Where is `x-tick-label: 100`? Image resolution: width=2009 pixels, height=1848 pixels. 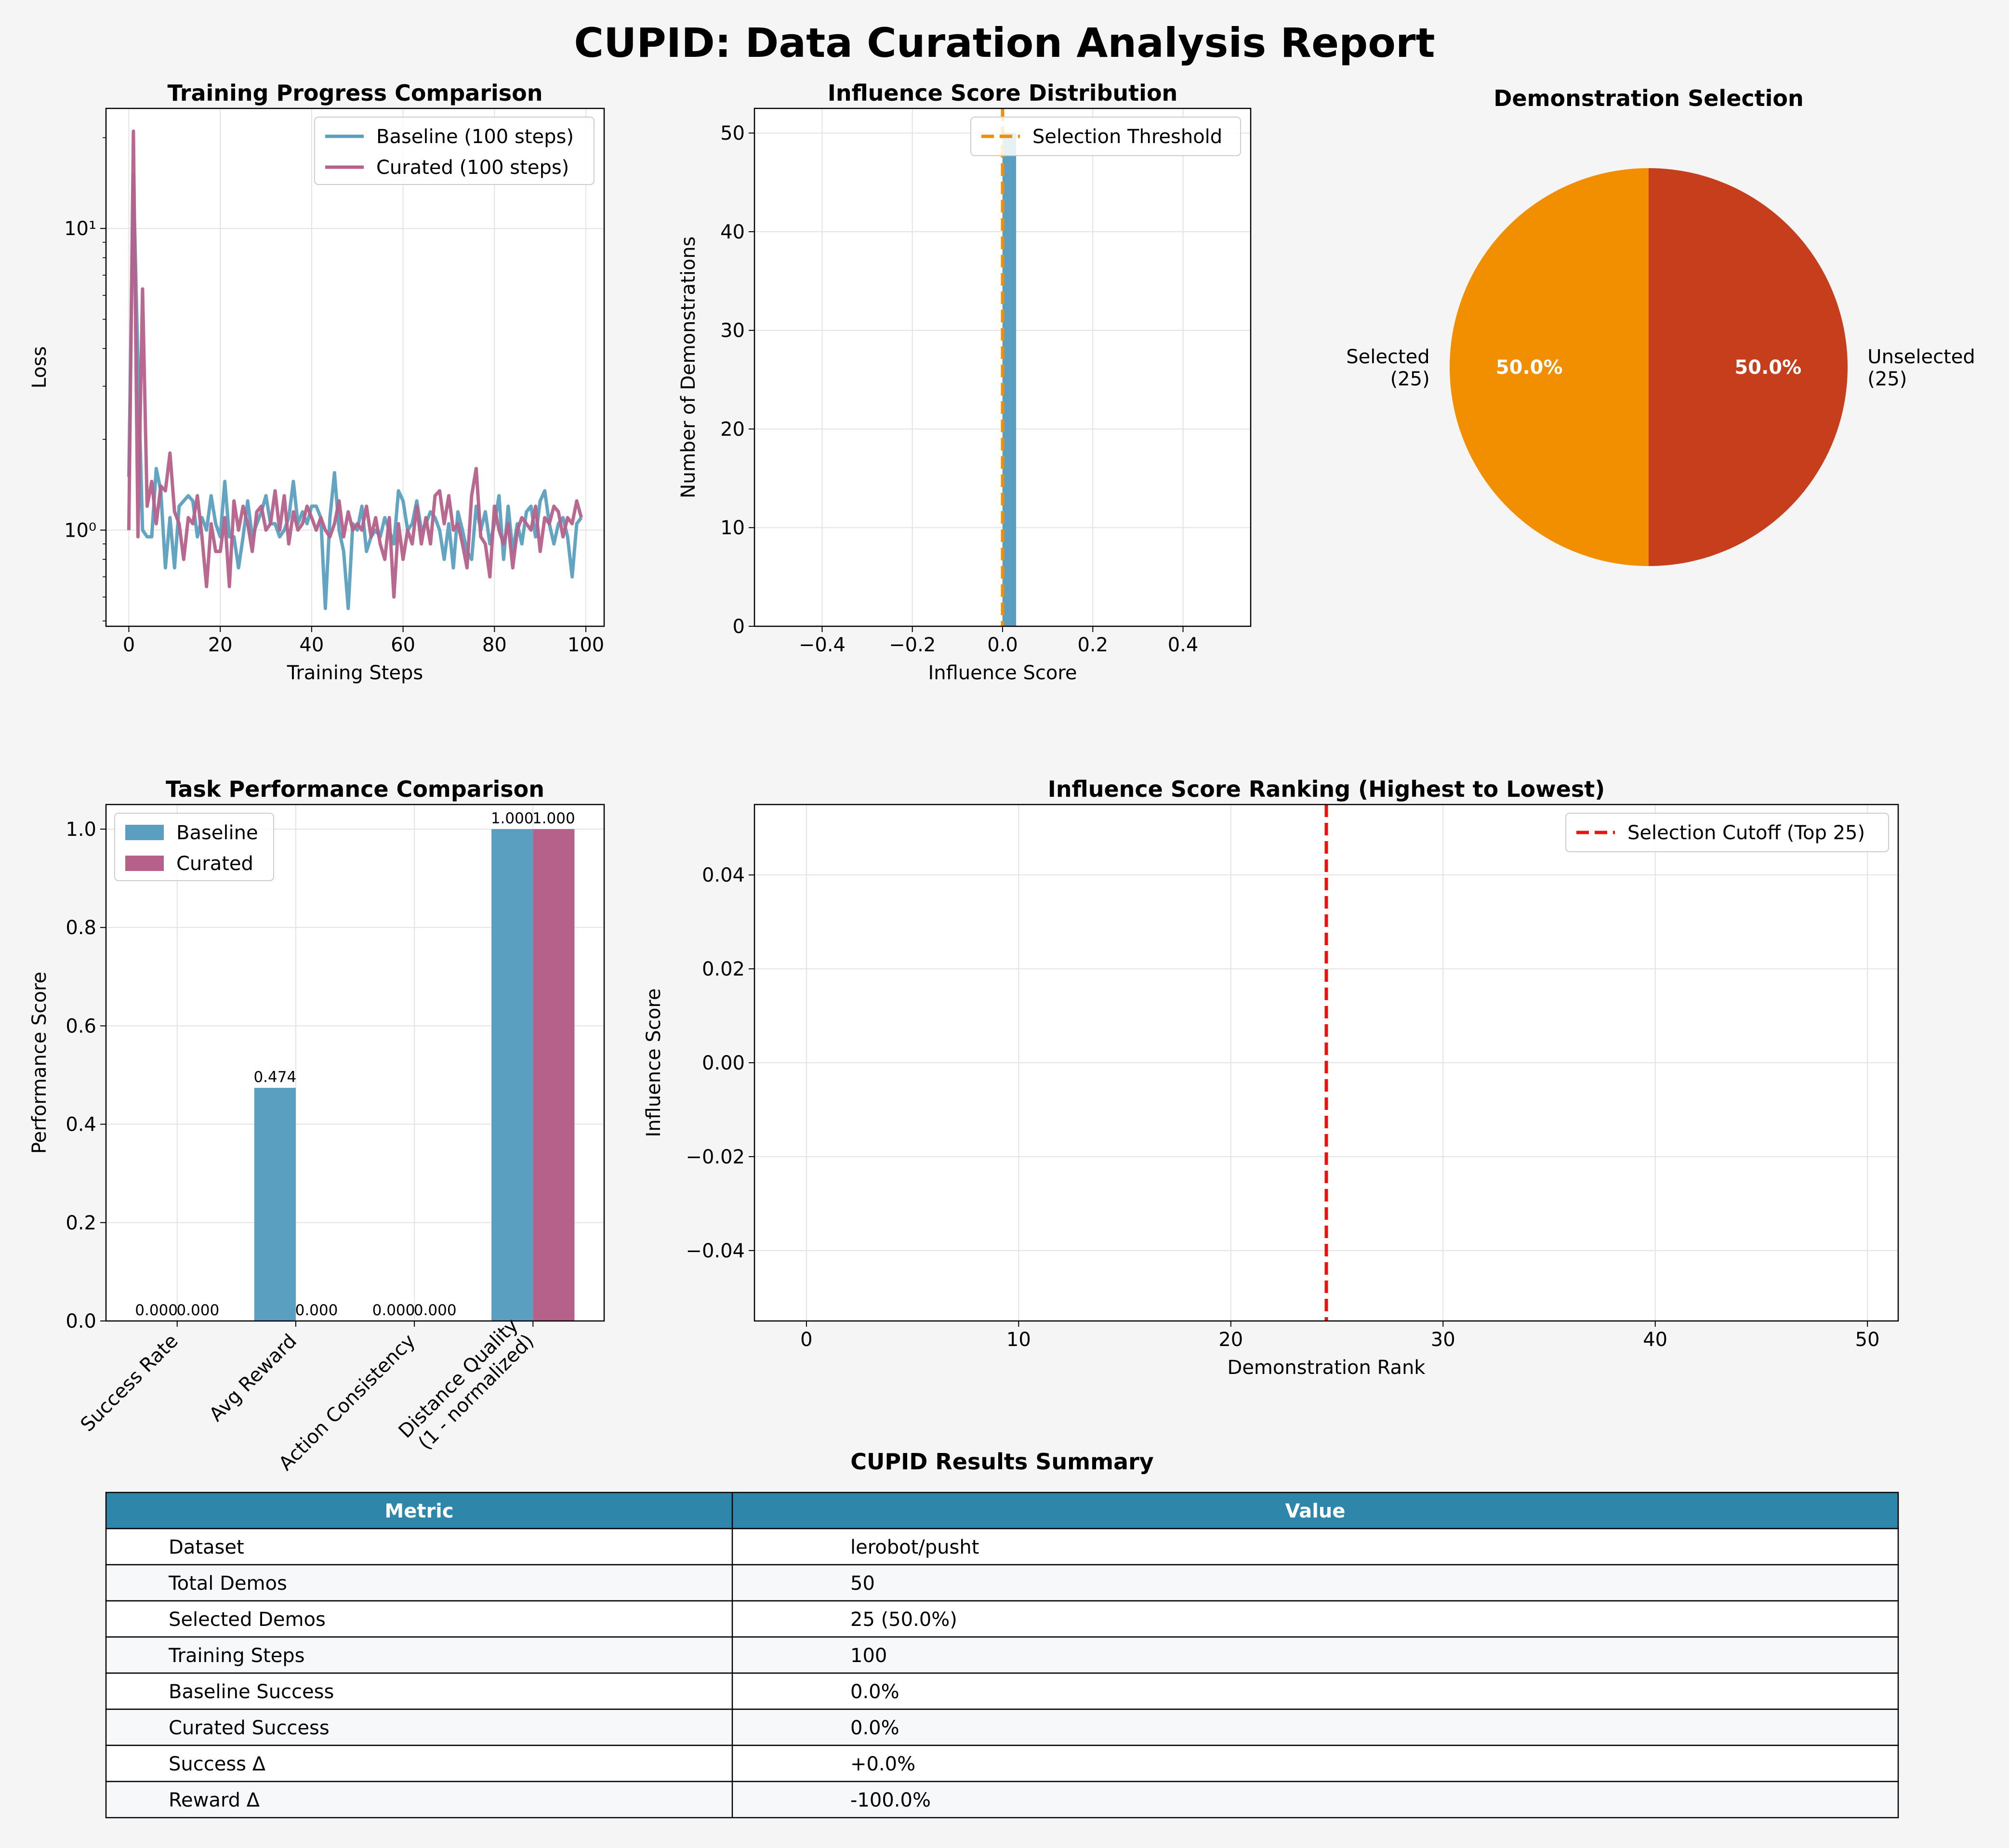
x-tick-label: 100 is located at coordinates (586, 645).